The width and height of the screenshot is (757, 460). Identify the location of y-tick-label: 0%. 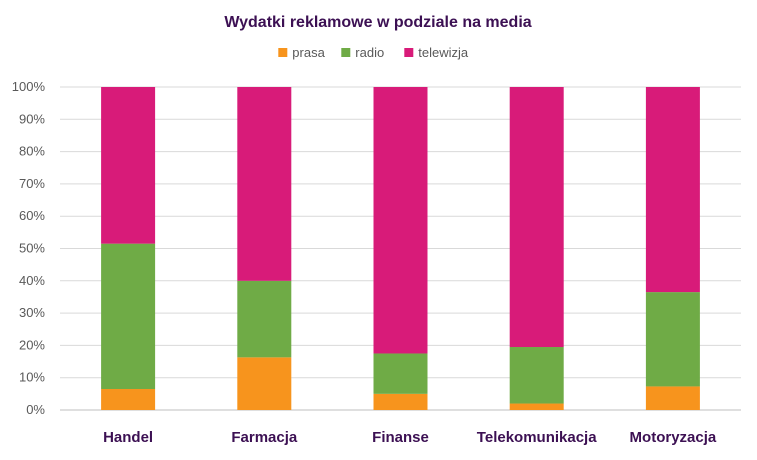
(35, 409).